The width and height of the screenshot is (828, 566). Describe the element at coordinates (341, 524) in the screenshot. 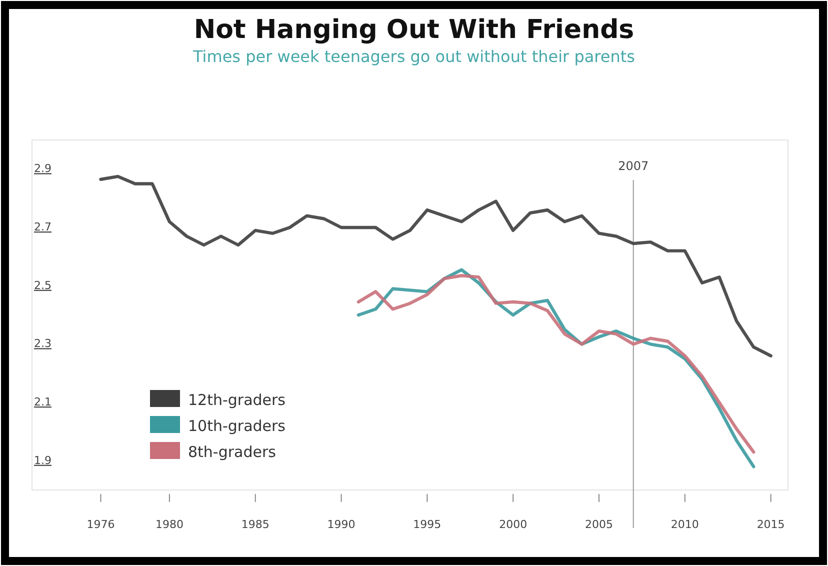

I see `x-tick-label: 1990` at that location.